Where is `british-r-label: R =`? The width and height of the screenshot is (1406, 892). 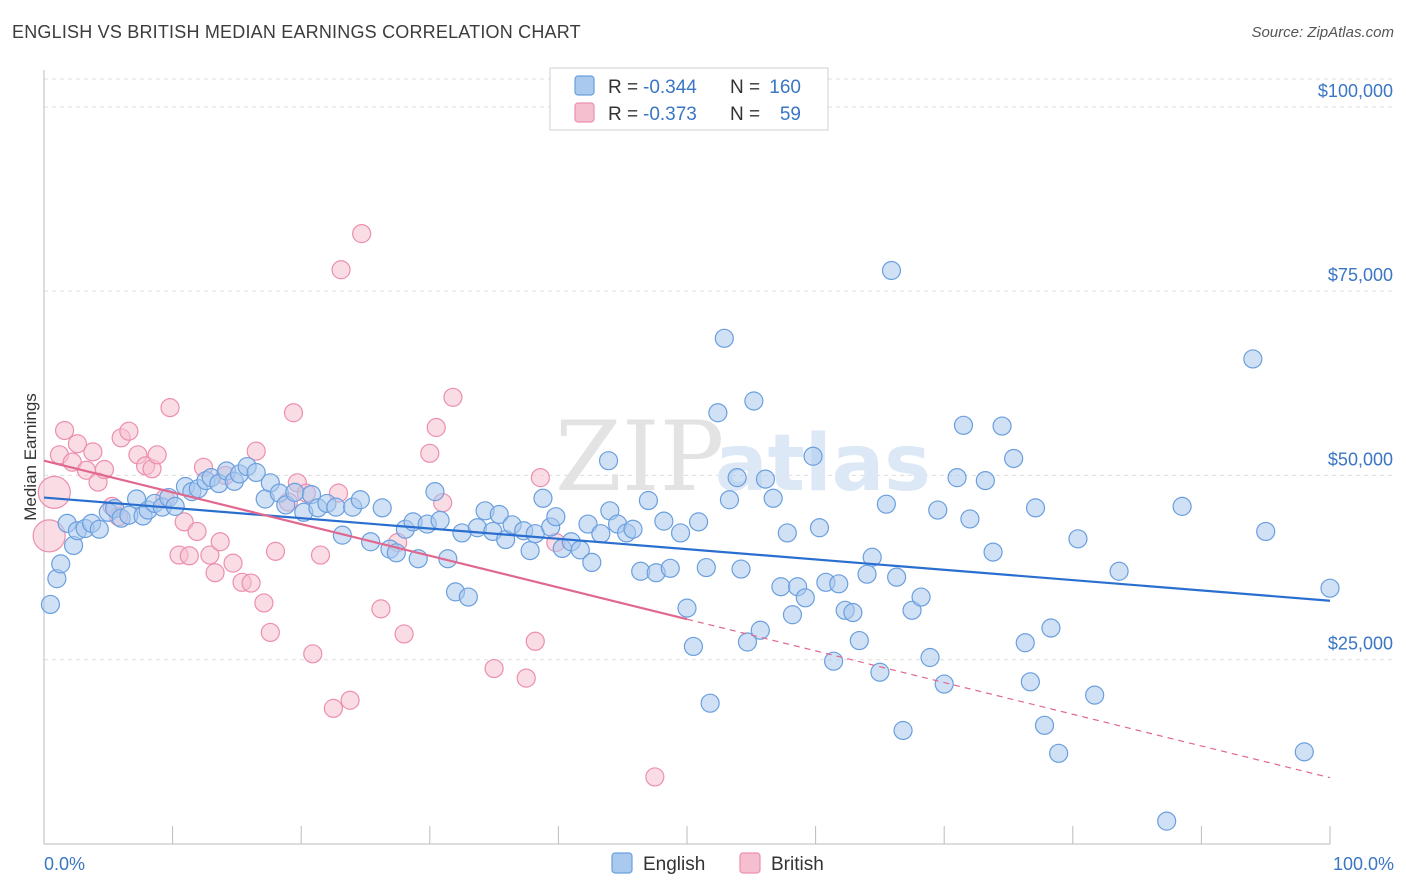
british-r-label: R = is located at coordinates (623, 114).